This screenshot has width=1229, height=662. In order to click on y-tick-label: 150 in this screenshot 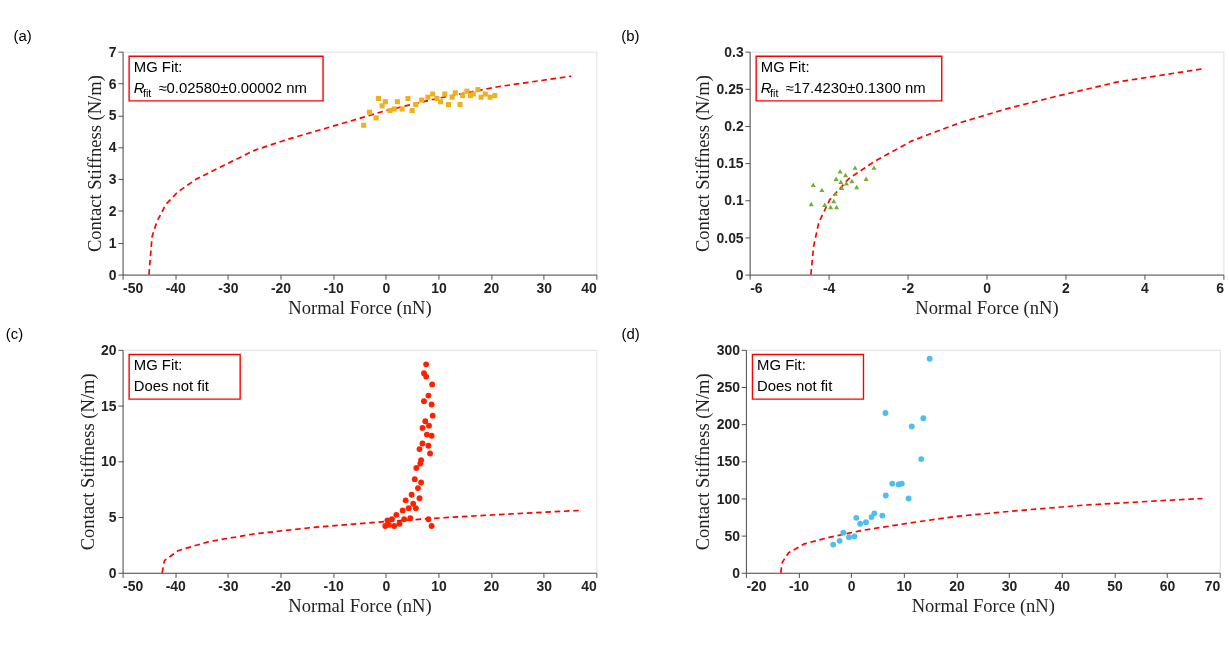, I will do `click(728, 461)`.